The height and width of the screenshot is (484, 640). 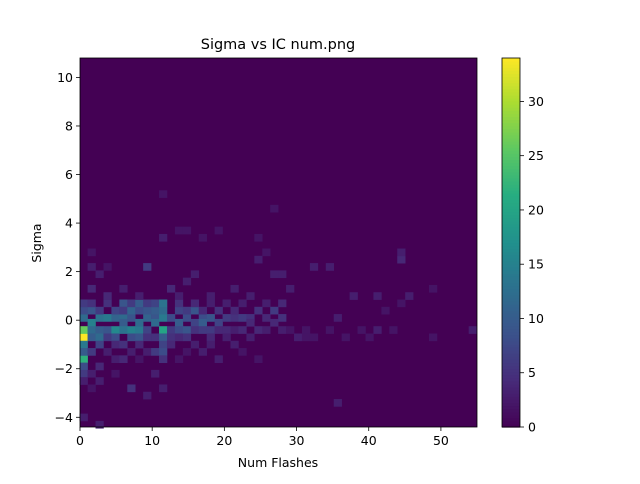 What do you see at coordinates (80, 440) in the screenshot?
I see `x-tick-label: 0` at bounding box center [80, 440].